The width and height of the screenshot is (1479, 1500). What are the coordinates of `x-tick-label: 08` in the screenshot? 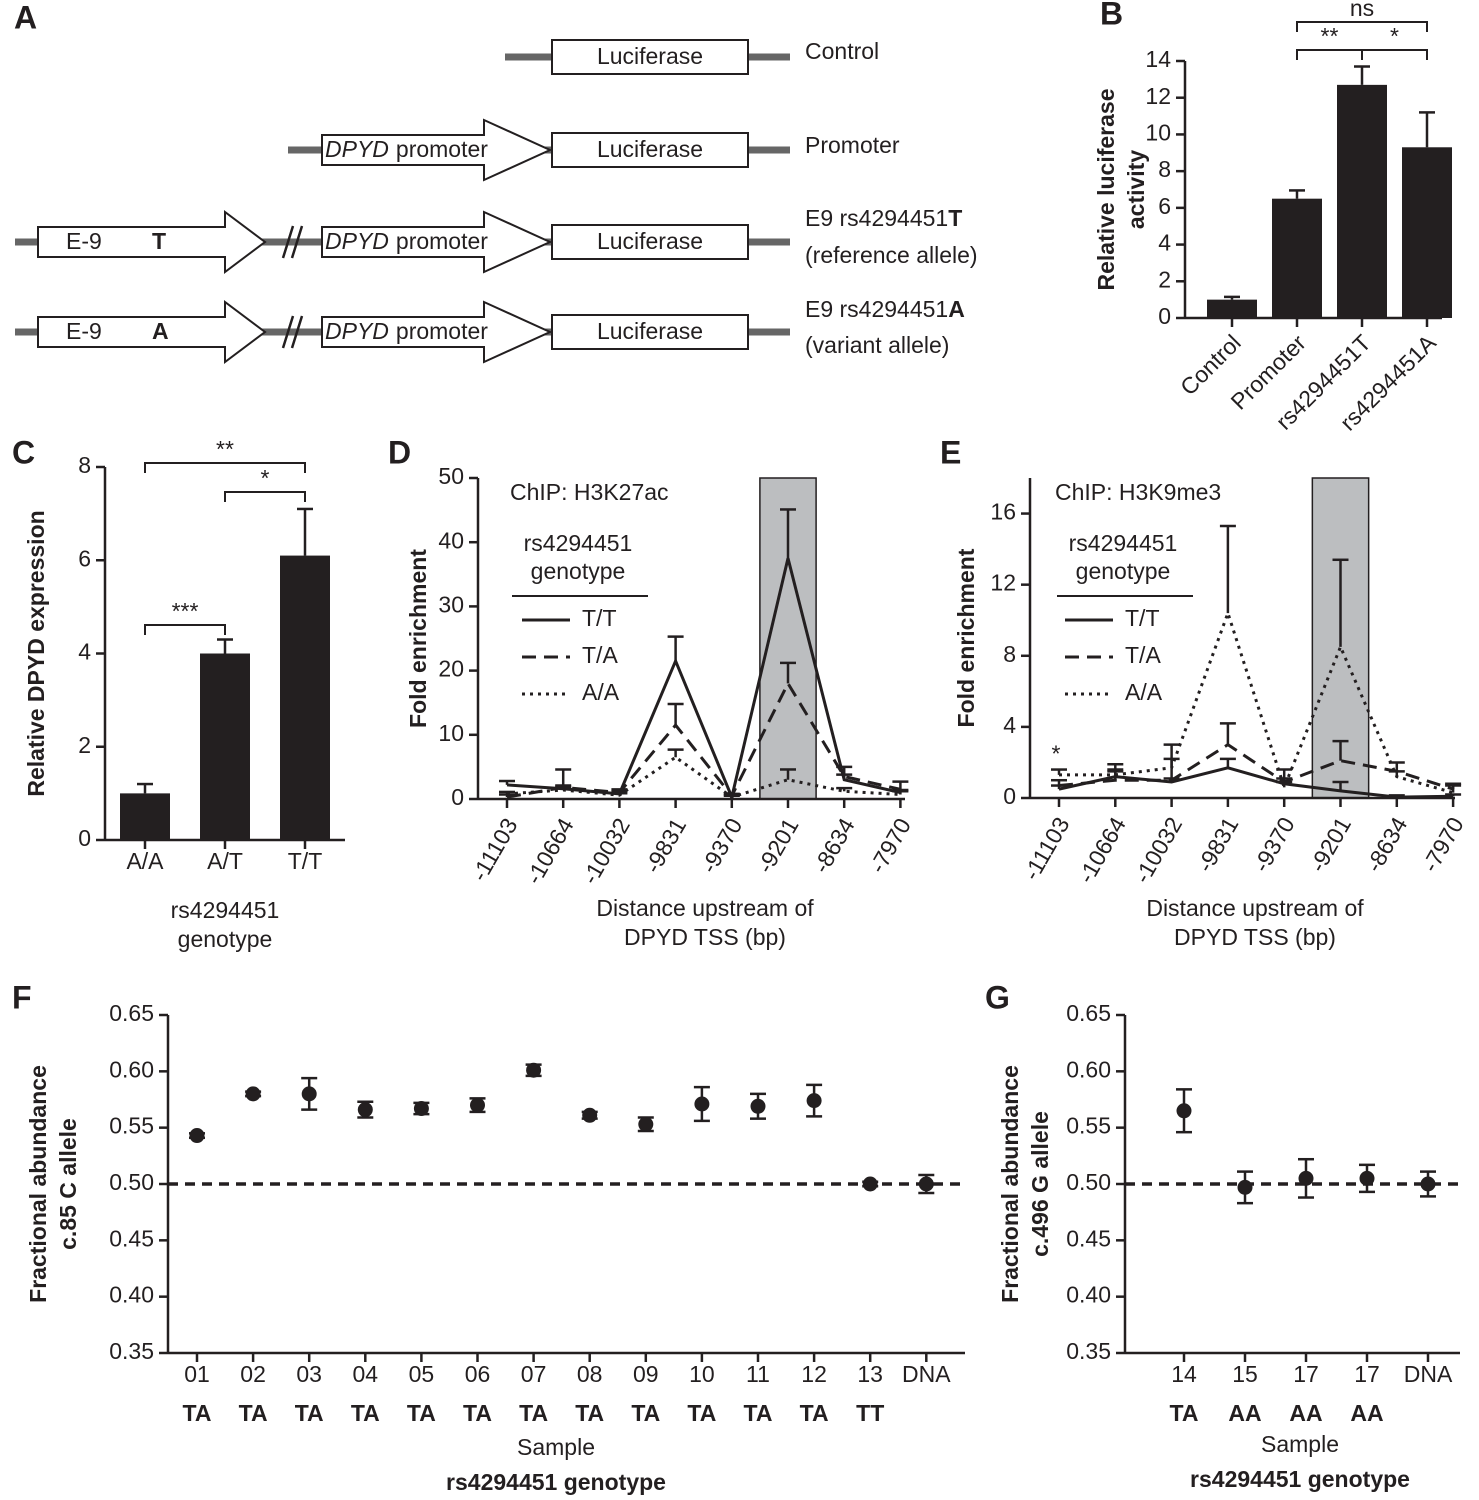 It's located at (590, 1374).